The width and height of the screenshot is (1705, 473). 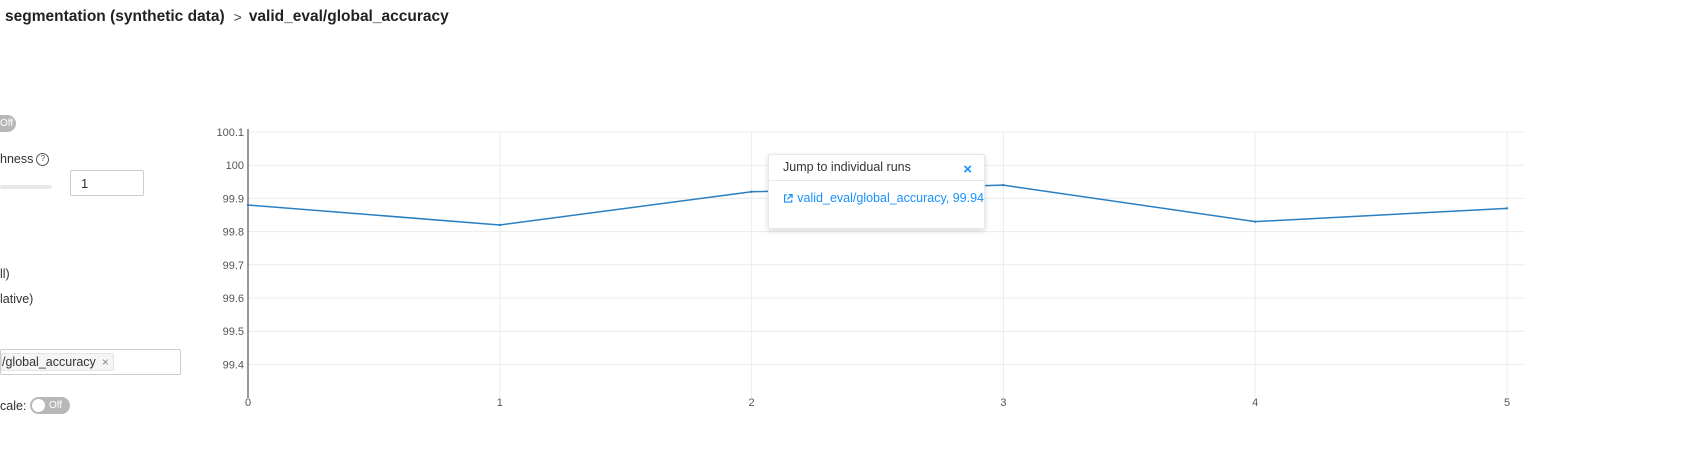 I want to click on metric-tag: /global_accuracy ×, so click(x=57, y=362).